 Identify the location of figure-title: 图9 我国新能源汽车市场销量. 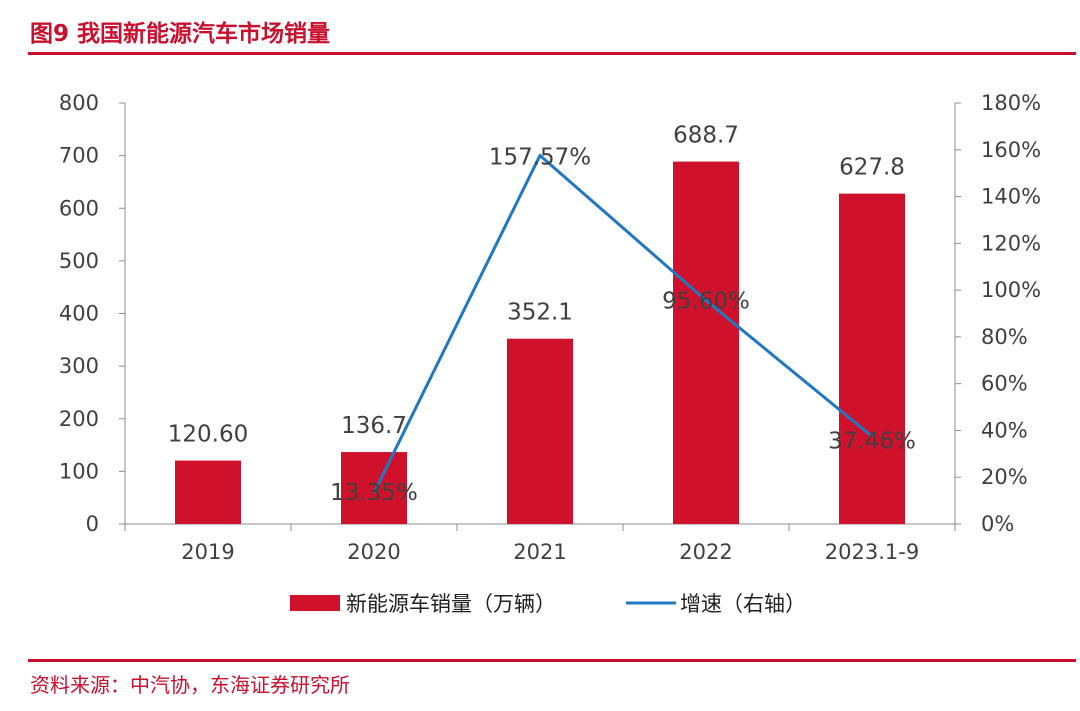
(180, 34).